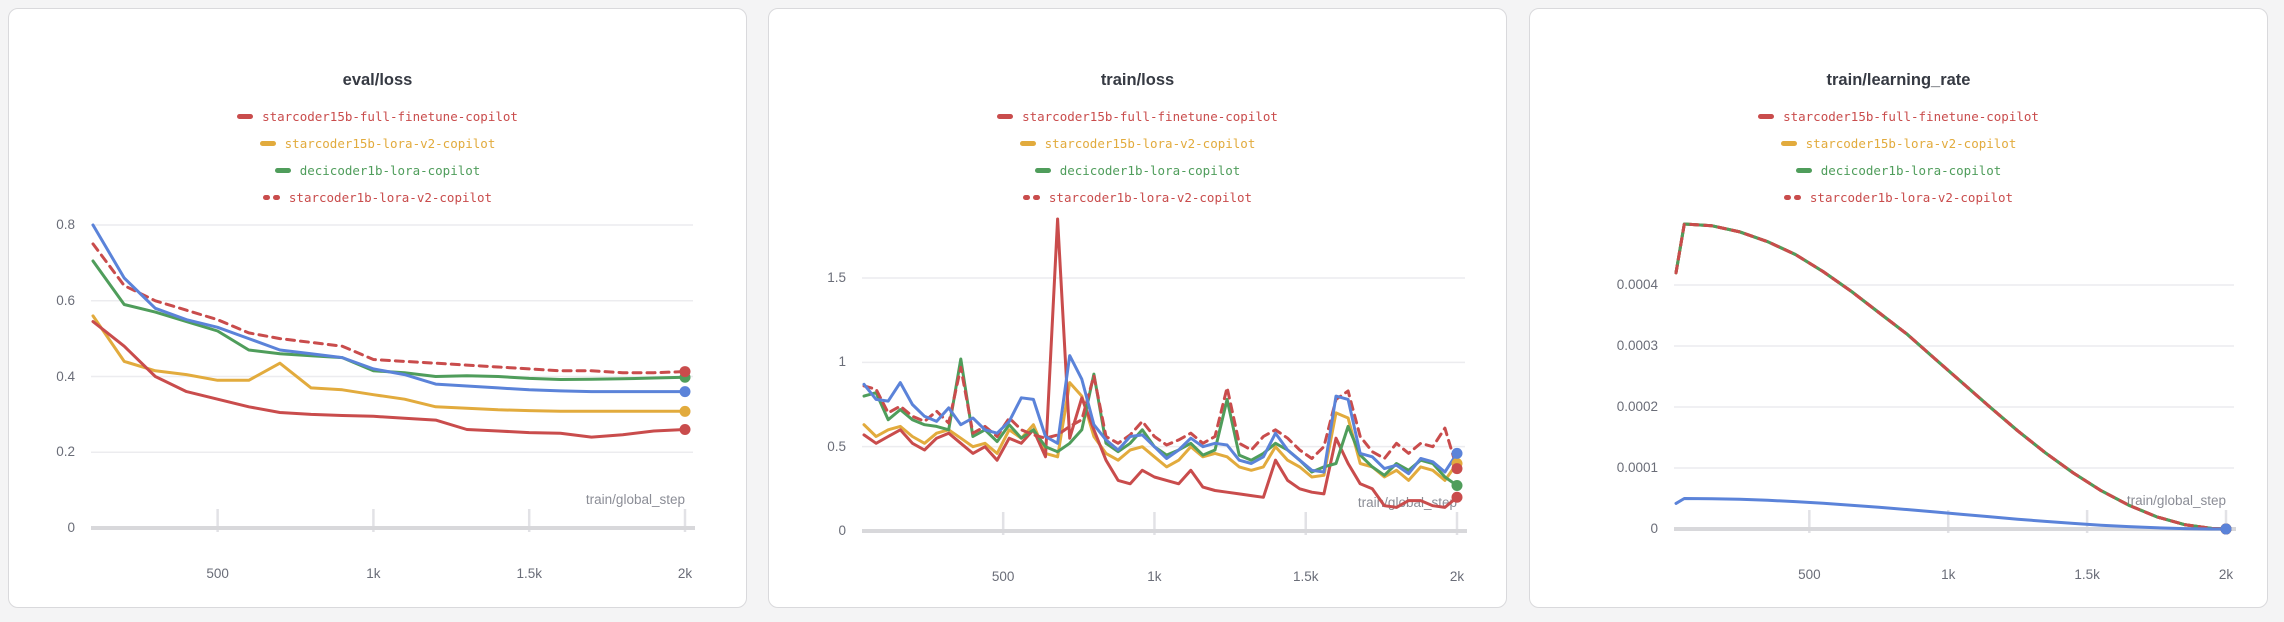  Describe the element at coordinates (1137, 80) in the screenshot. I see `chart-title: train/loss` at that location.